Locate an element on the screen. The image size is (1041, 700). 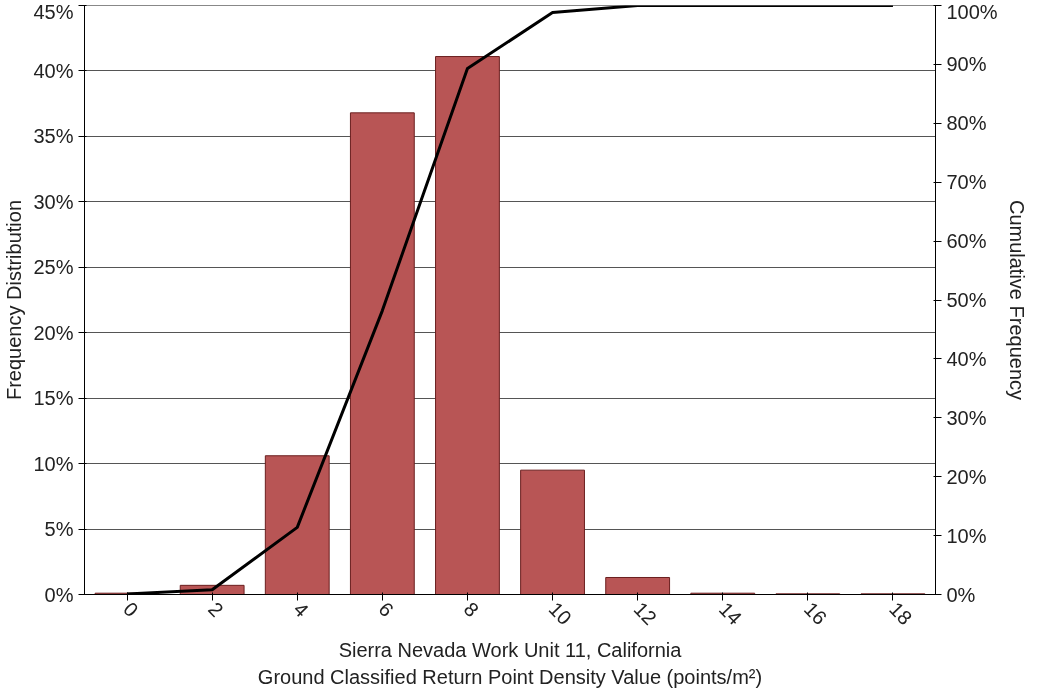
x-tick-label: 16 is located at coordinates (815, 613).